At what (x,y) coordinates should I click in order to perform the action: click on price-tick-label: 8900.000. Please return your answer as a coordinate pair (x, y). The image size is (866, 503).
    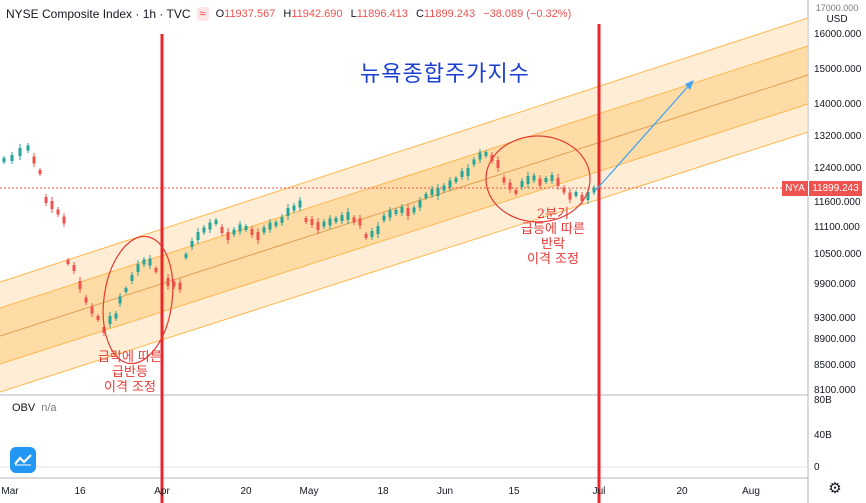
    Looking at the image, I should click on (835, 339).